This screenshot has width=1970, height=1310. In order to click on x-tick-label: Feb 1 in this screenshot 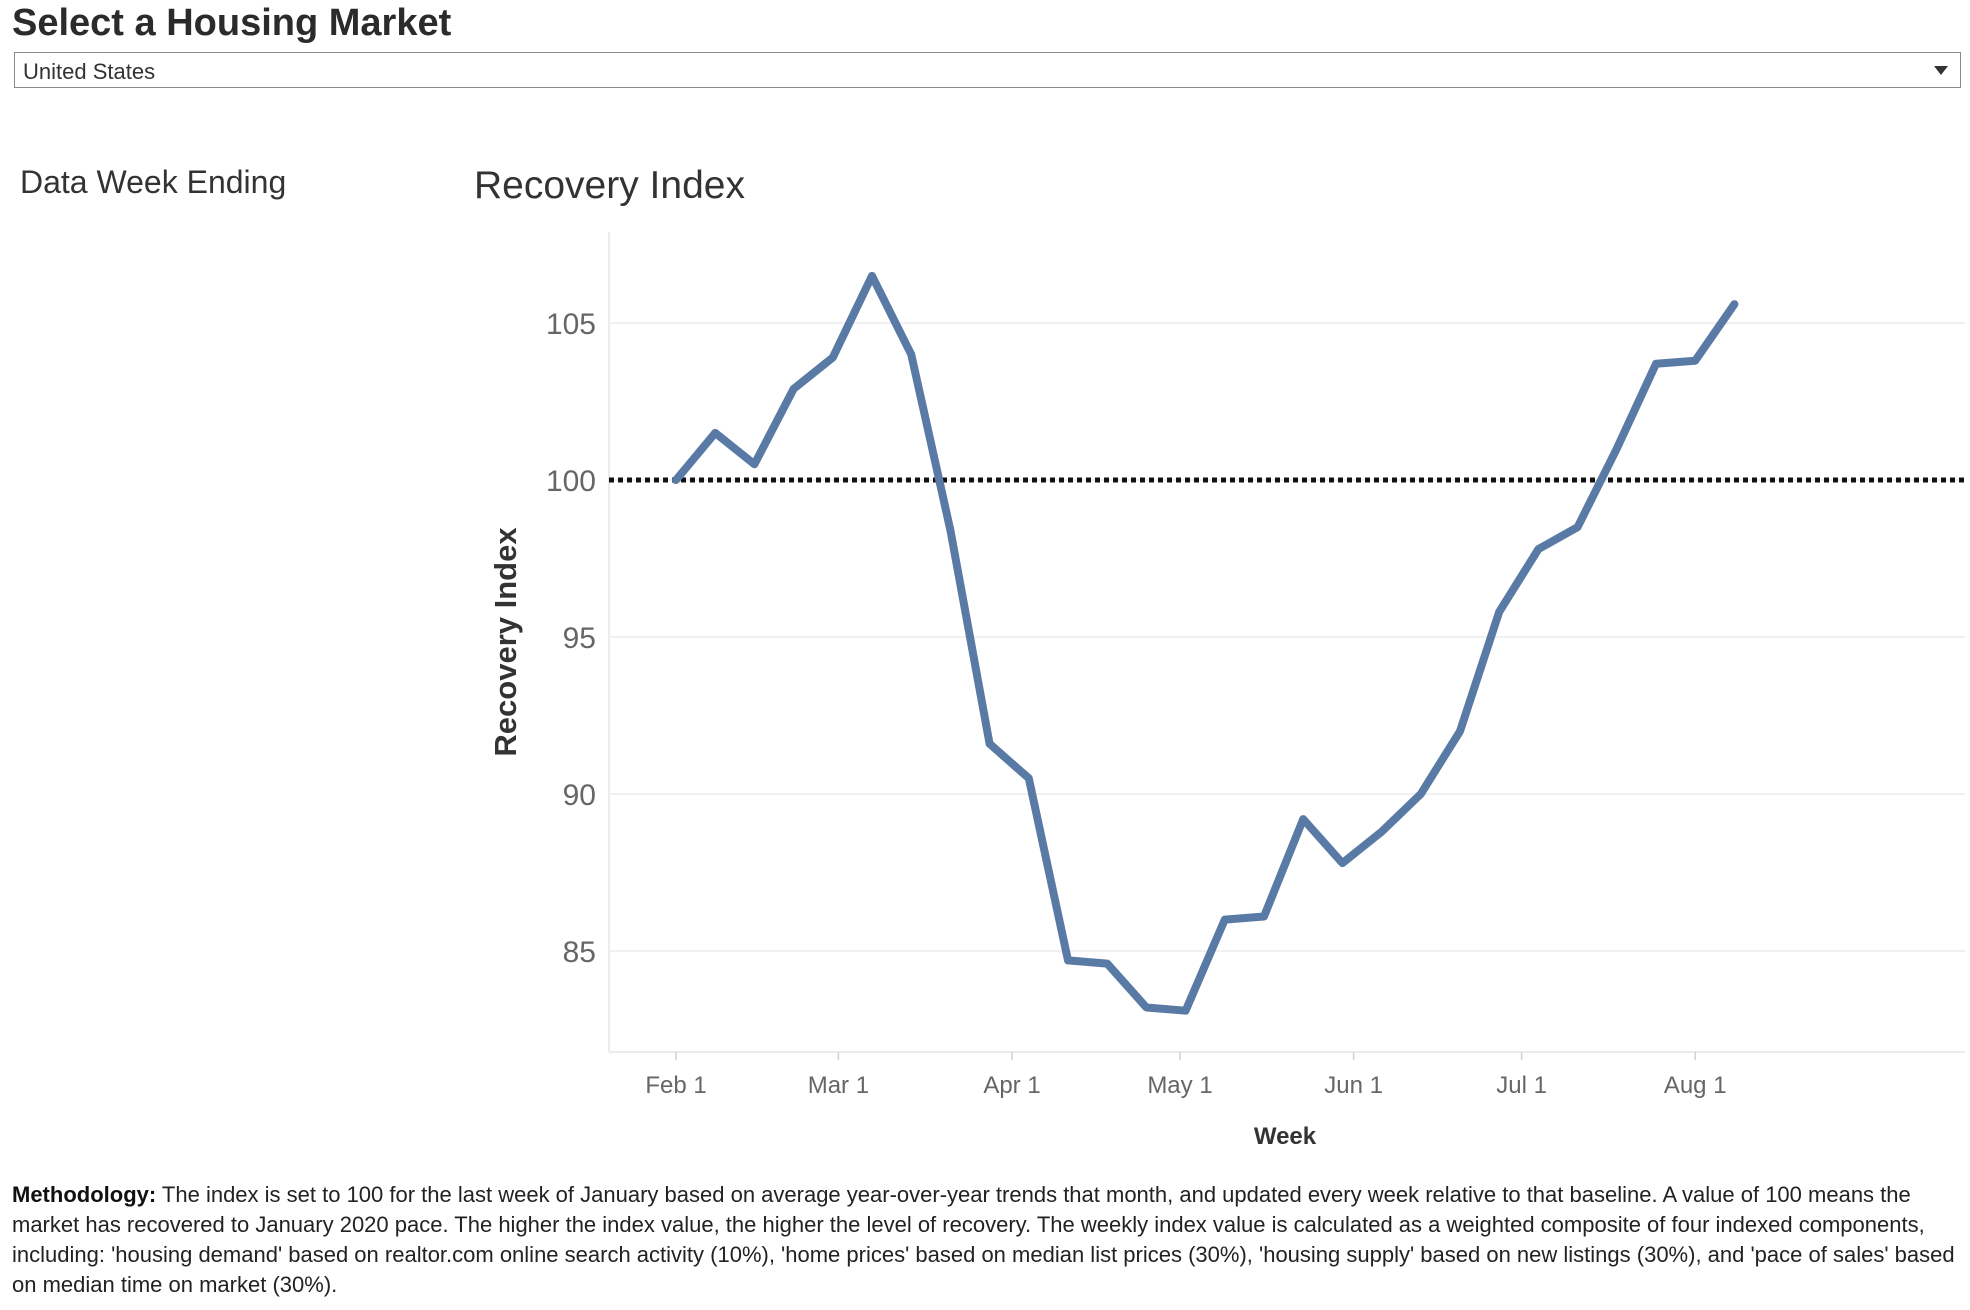, I will do `click(675, 1085)`.